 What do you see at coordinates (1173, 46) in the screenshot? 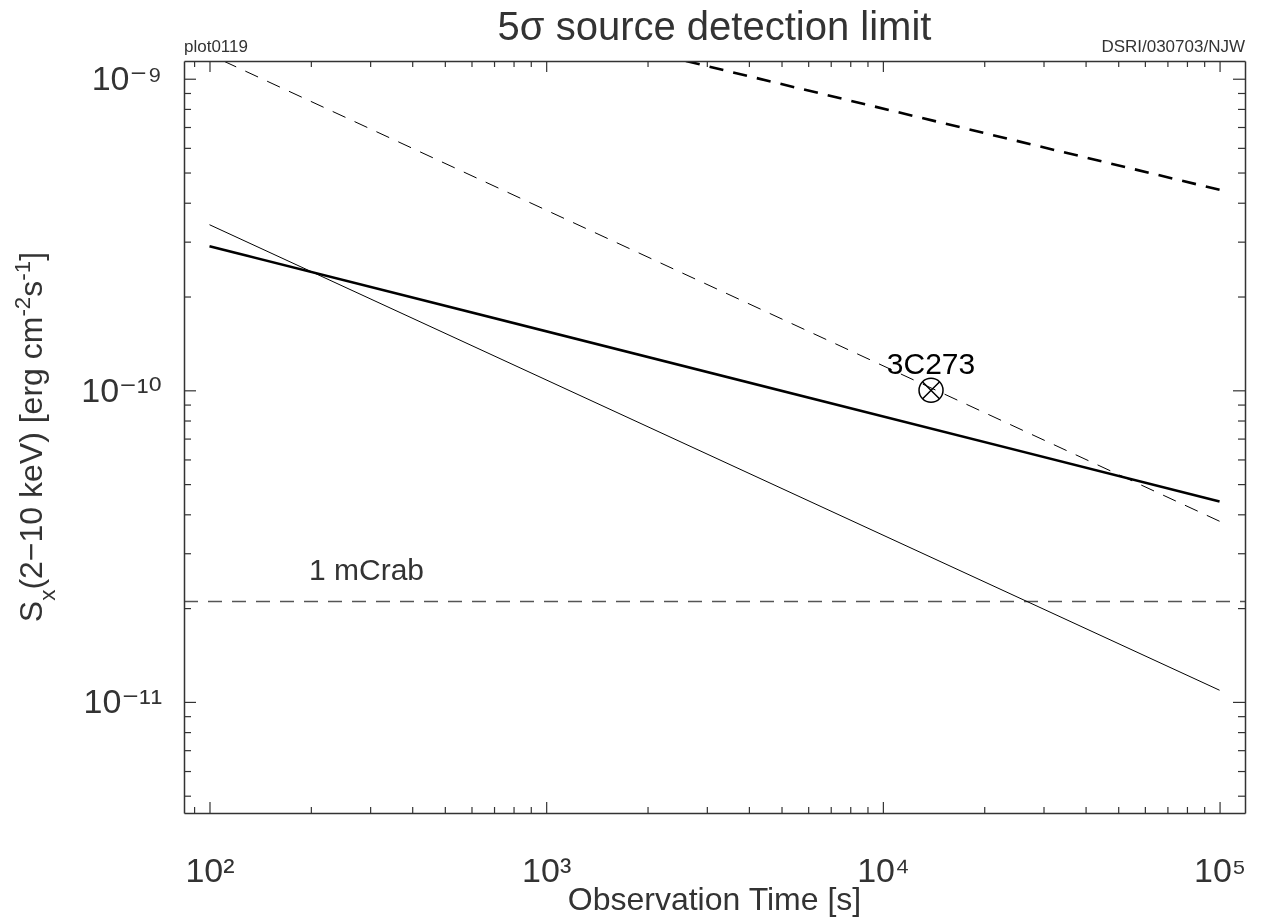
I see `text: DSRI/030703/NJW` at bounding box center [1173, 46].